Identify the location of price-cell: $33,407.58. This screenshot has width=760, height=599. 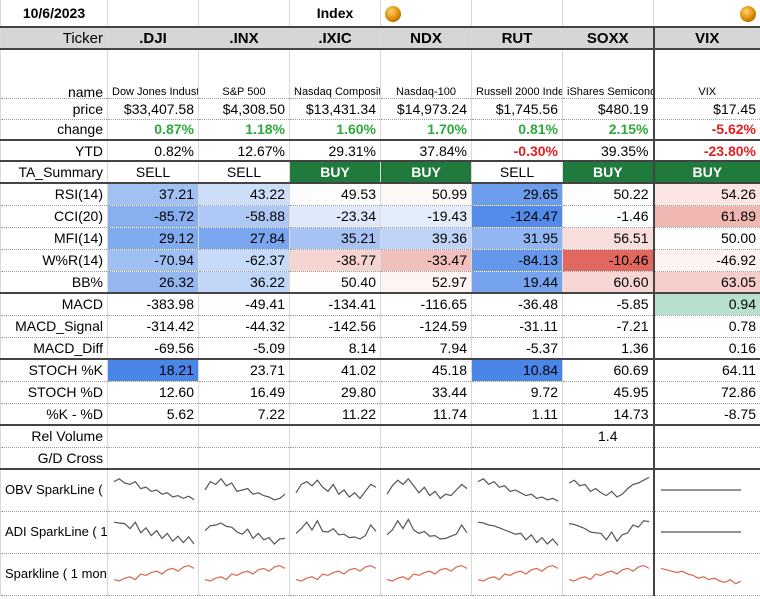
(153, 108).